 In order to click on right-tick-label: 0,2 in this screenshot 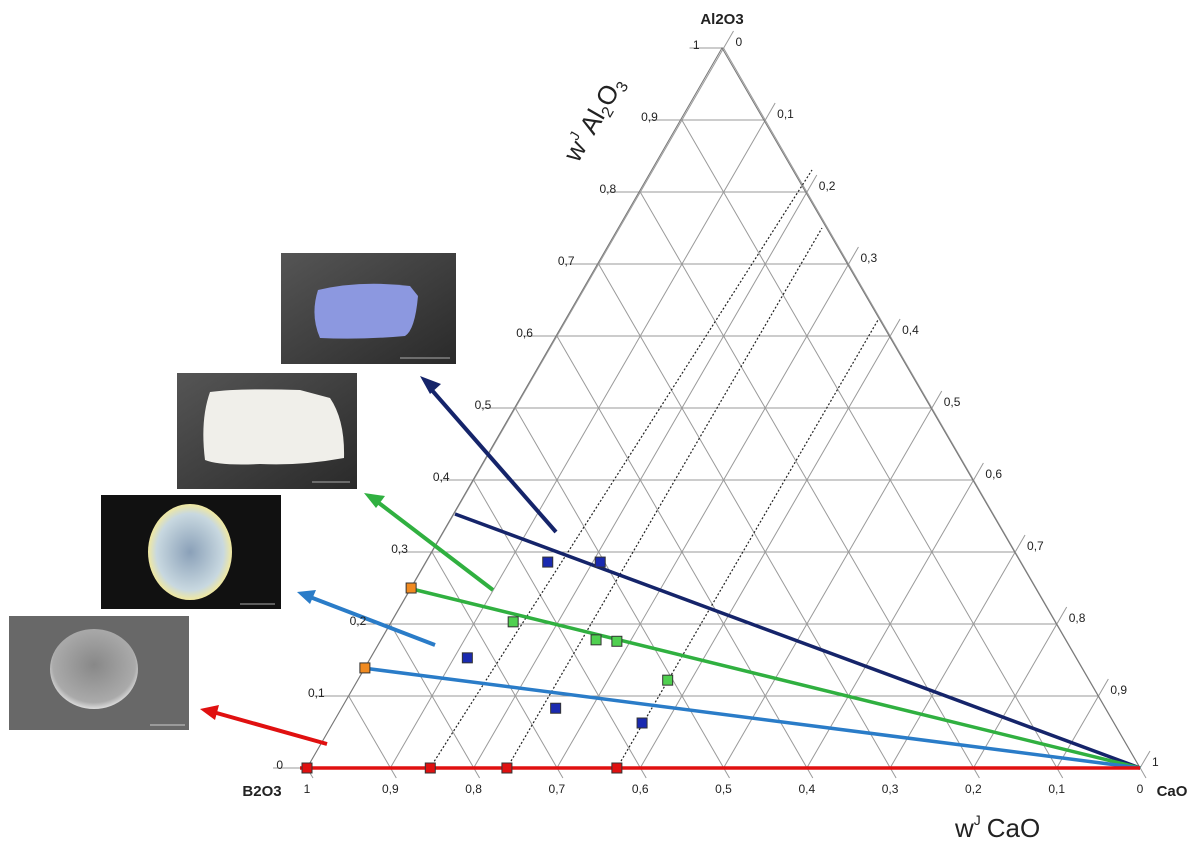, I will do `click(827, 186)`.